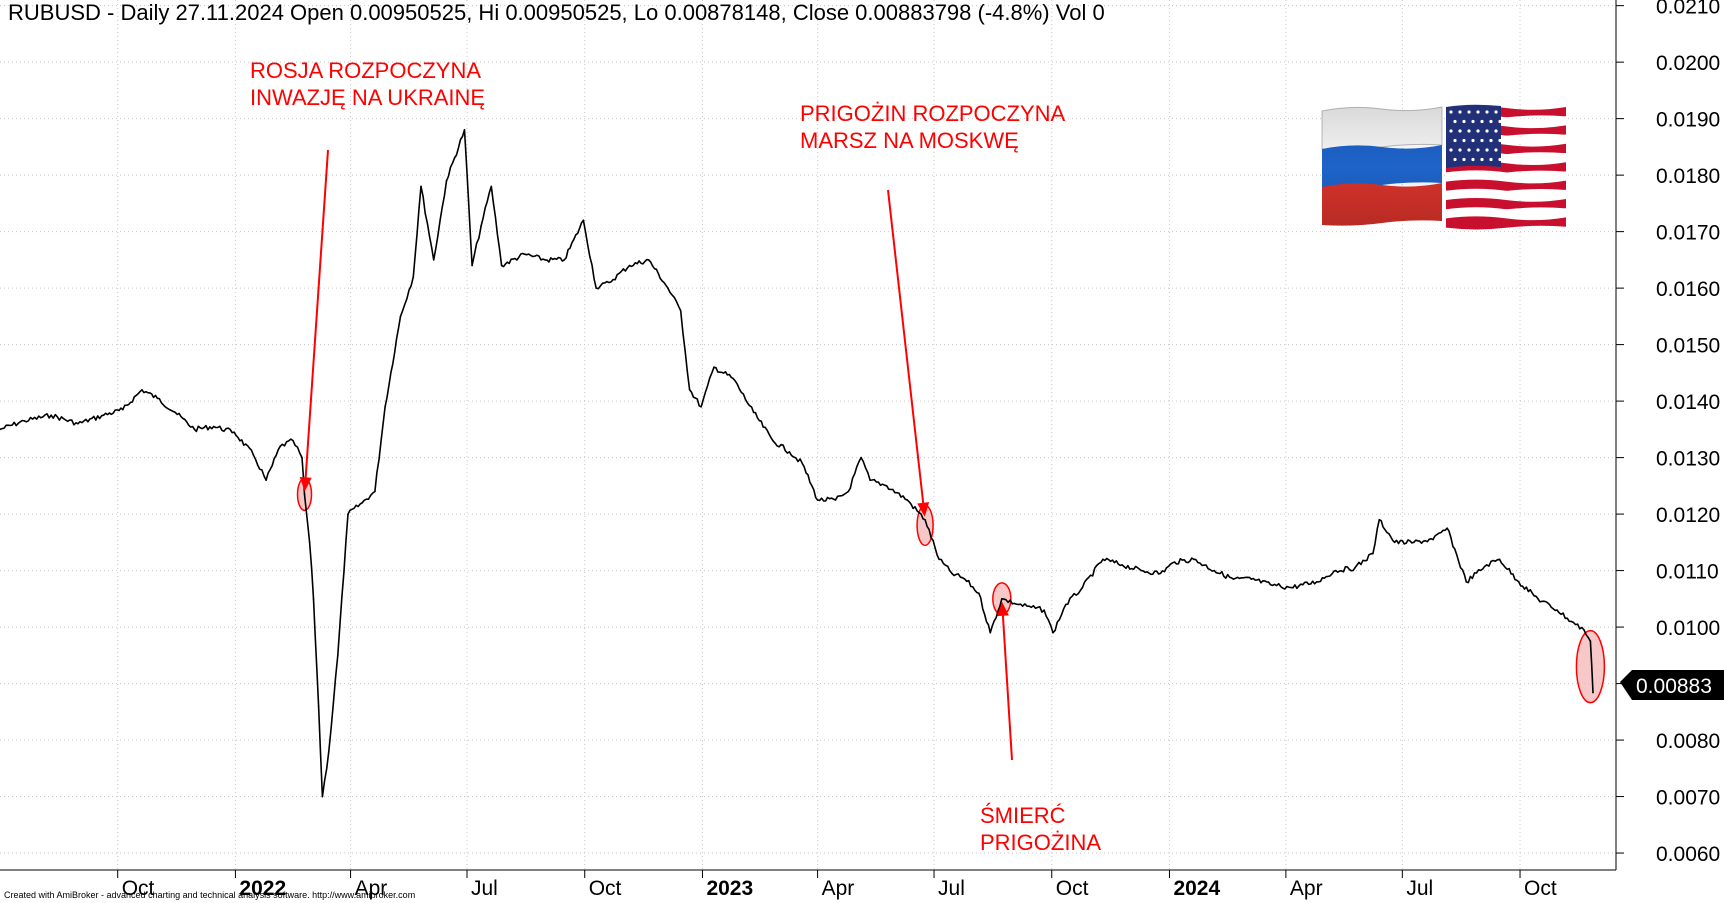 The image size is (1724, 903). What do you see at coordinates (1506, 223) in the screenshot?
I see `us-stripe` at bounding box center [1506, 223].